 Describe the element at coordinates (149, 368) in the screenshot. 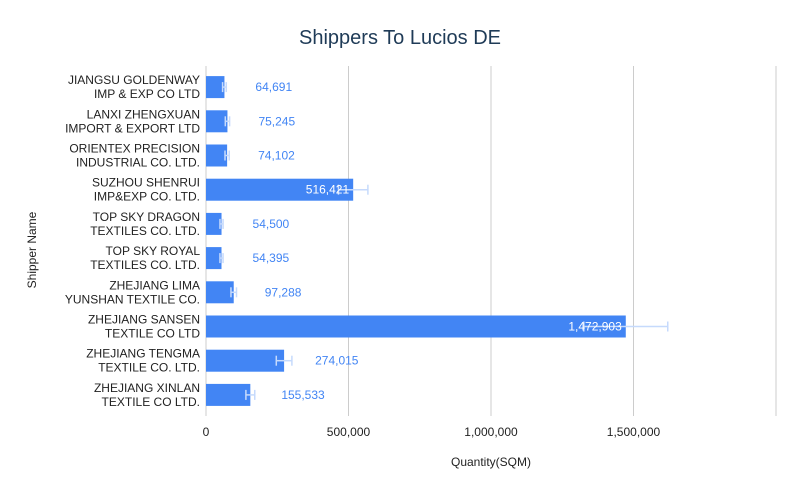

I see `category-label: TEXTILE CO. LTD.` at that location.